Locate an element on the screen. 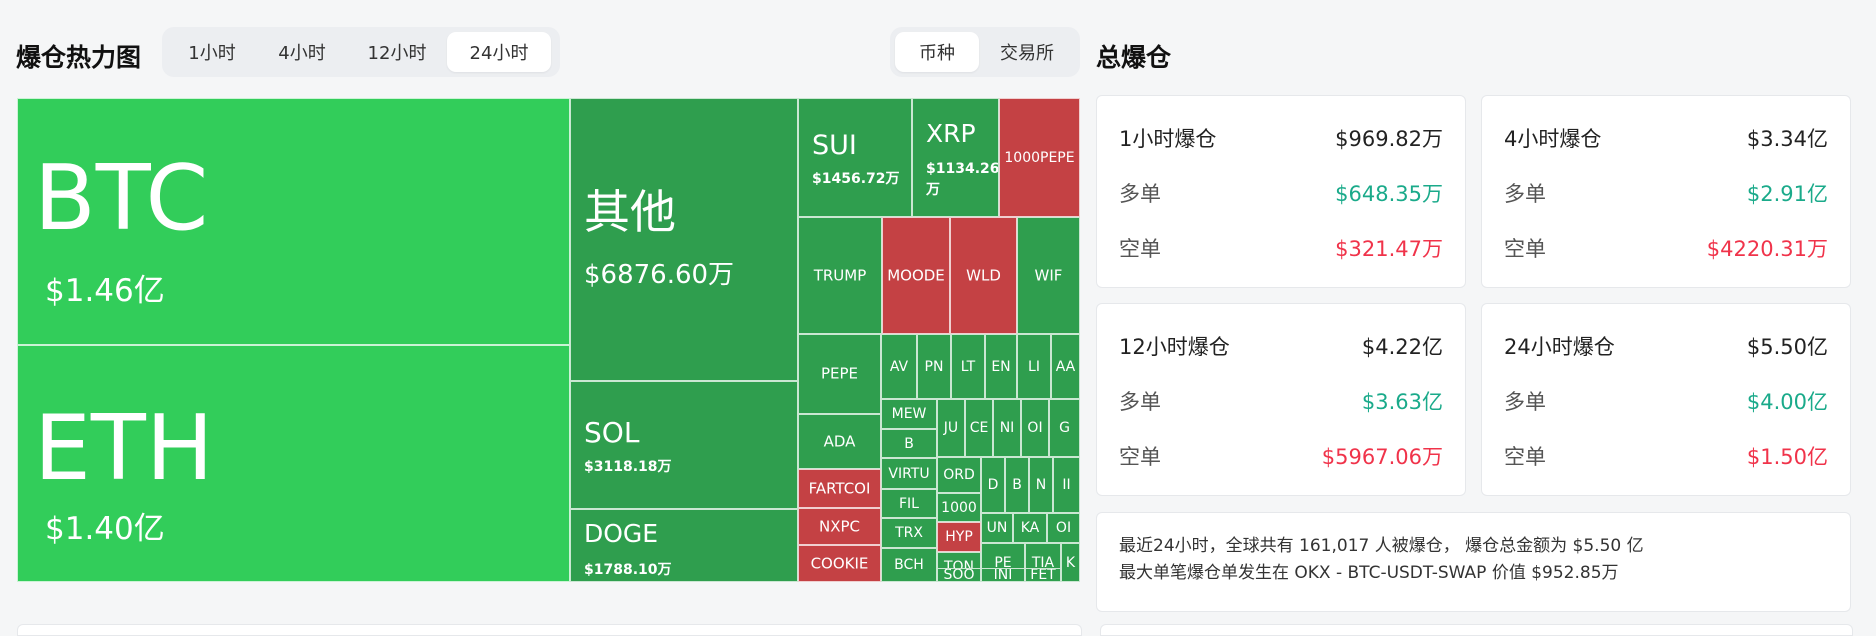 The width and height of the screenshot is (1876, 636). heatmap-tile-wld: WLD is located at coordinates (983, 275).